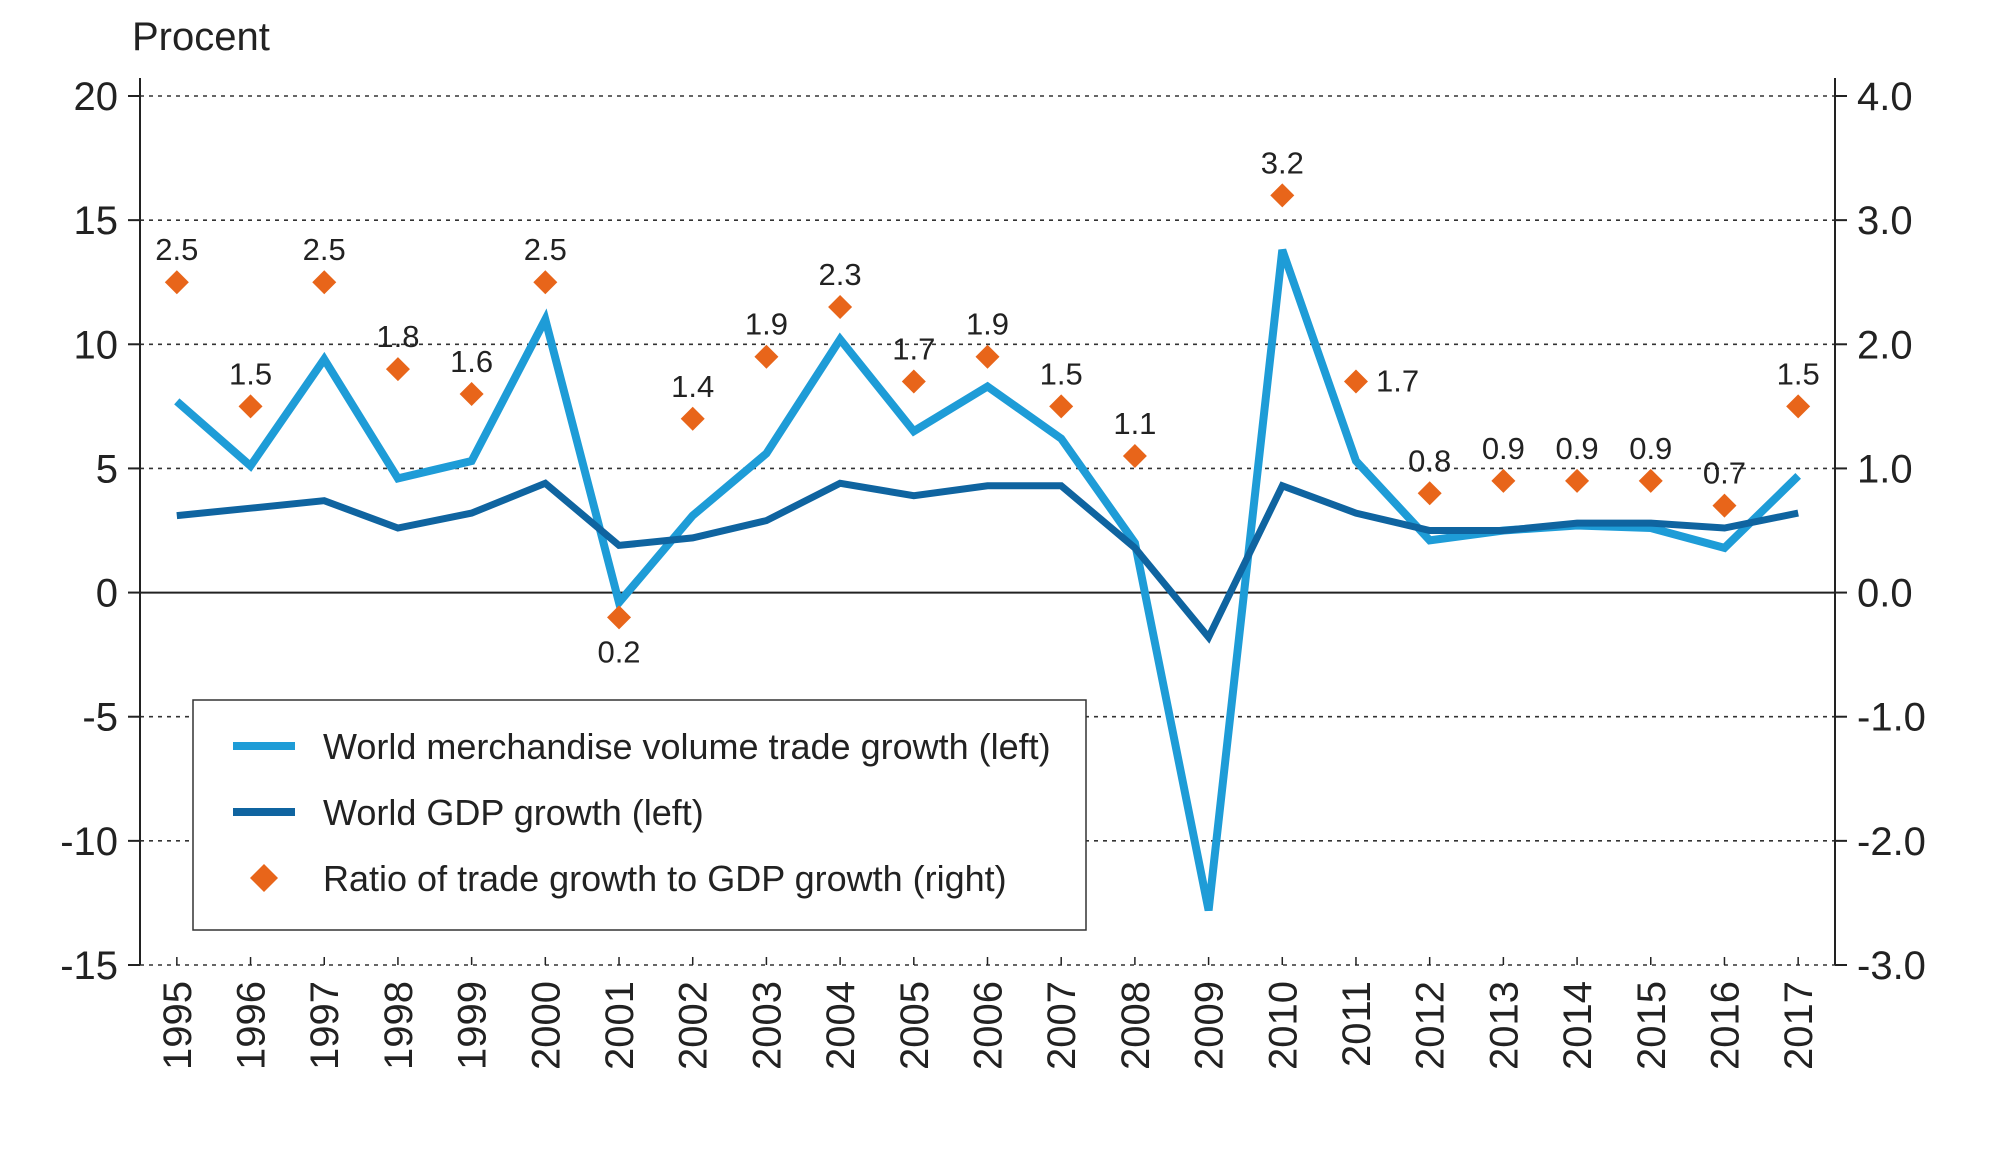  What do you see at coordinates (692, 386) in the screenshot?
I see `ratio-data-label: 1.4` at bounding box center [692, 386].